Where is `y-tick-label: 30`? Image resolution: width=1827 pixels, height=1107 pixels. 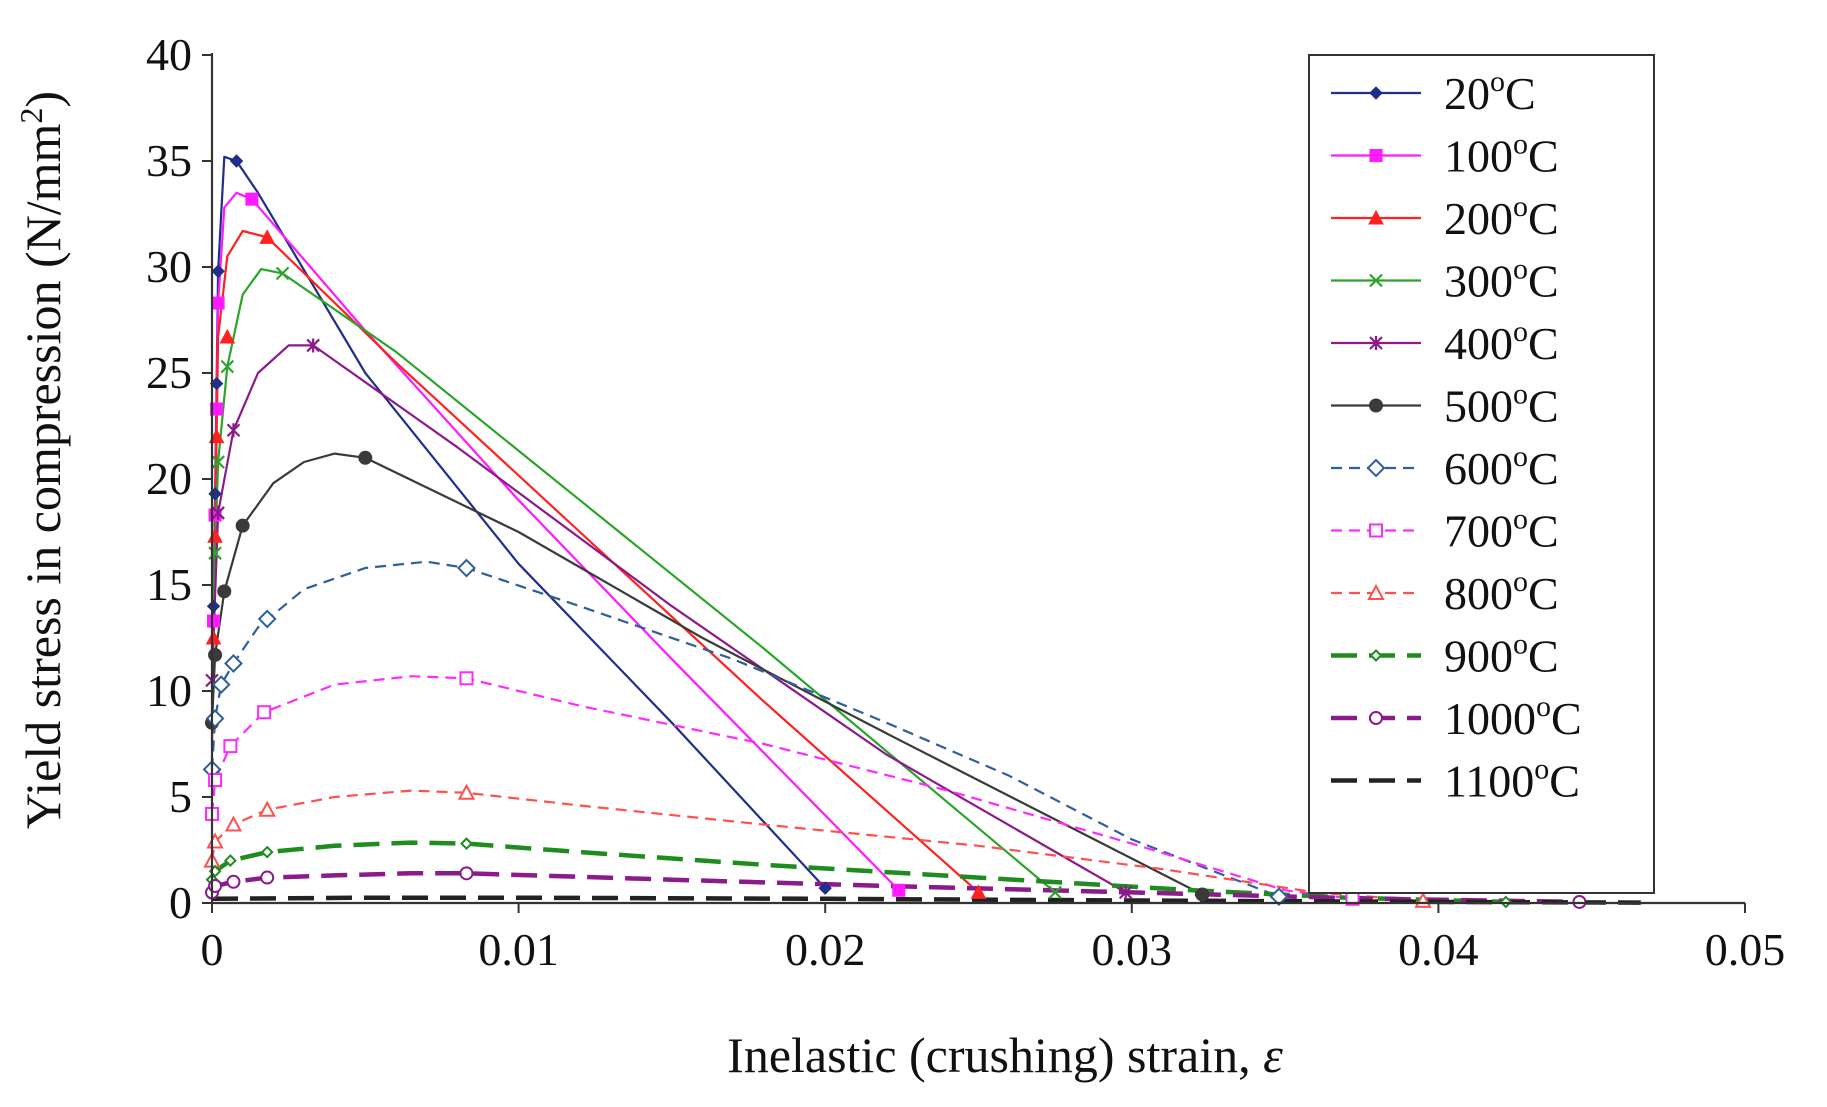 y-tick-label: 30 is located at coordinates (169, 266).